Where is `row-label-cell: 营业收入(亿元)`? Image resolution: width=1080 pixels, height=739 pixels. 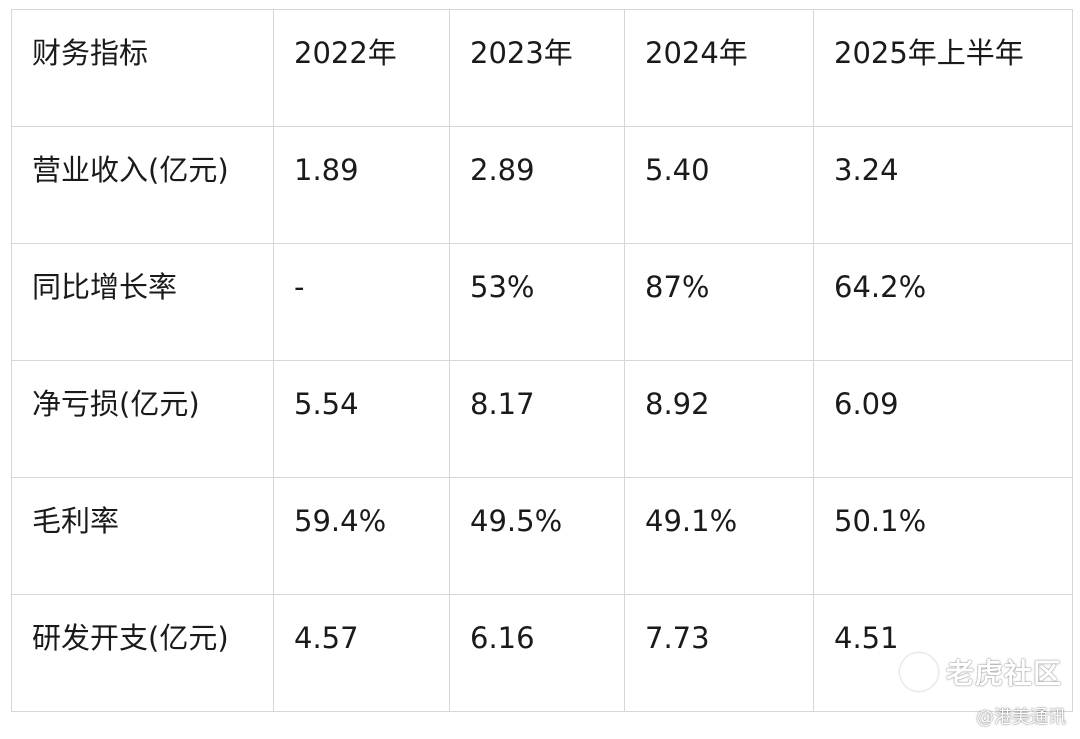 row-label-cell: 营业收入(亿元) is located at coordinates (142, 185).